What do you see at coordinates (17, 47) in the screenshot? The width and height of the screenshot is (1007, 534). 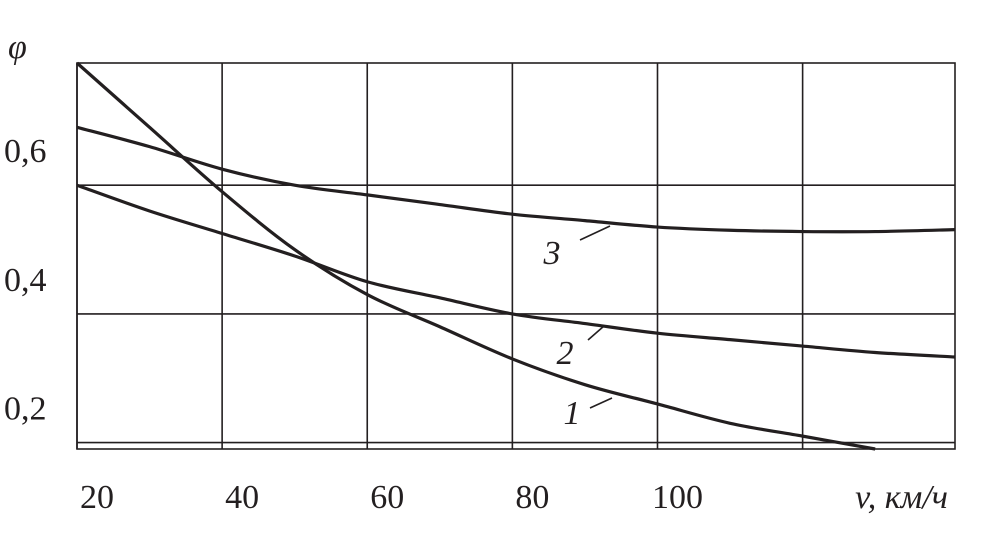 I see `y-axis-label: φ` at bounding box center [17, 47].